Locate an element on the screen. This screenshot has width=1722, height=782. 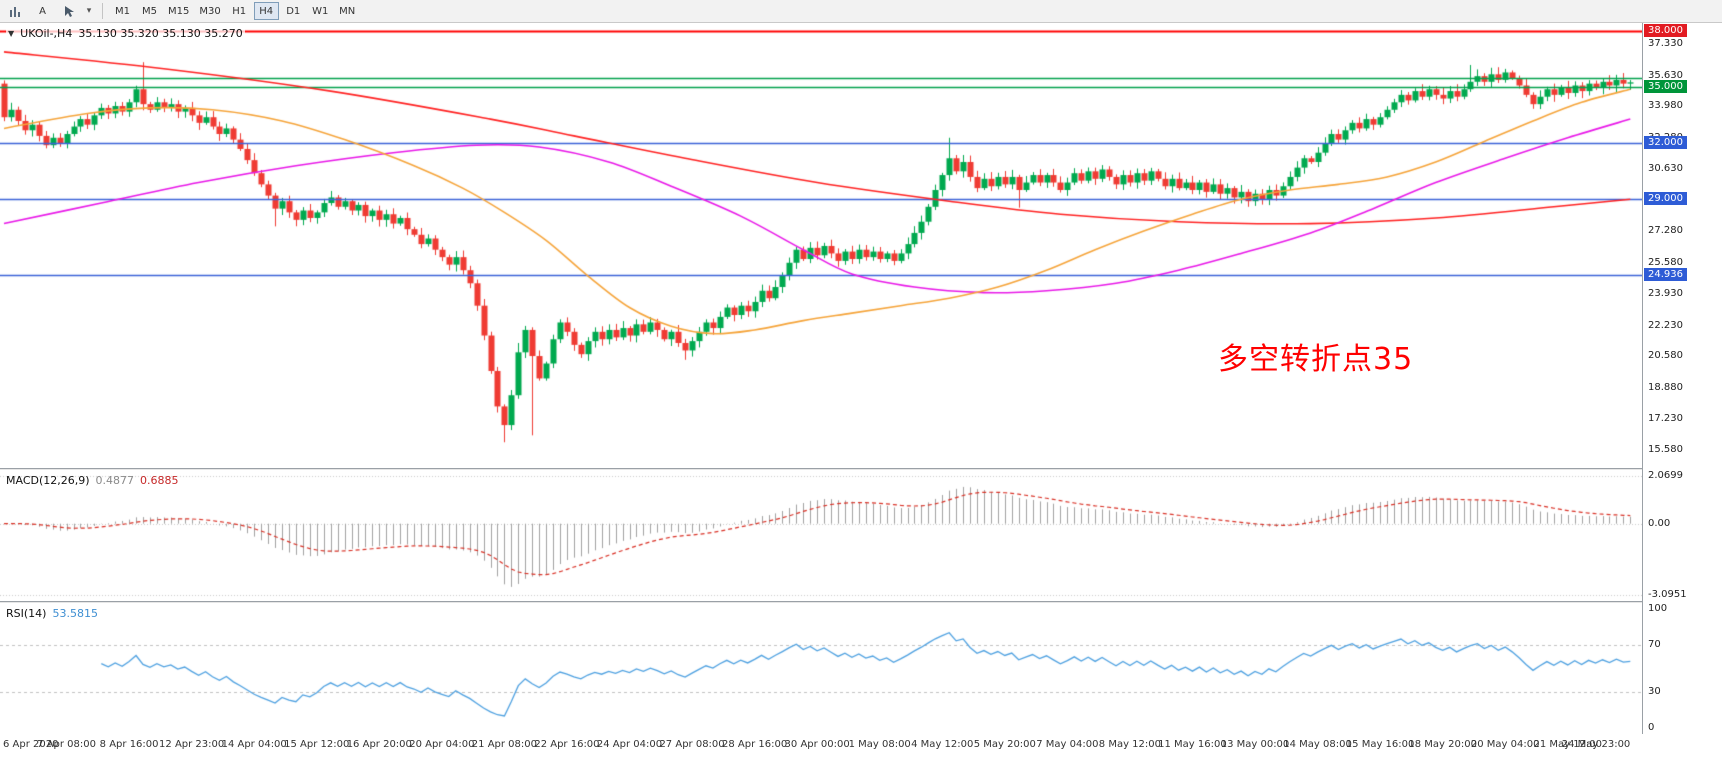
timeframe-w1-button: W1 is located at coordinates (320, 11).